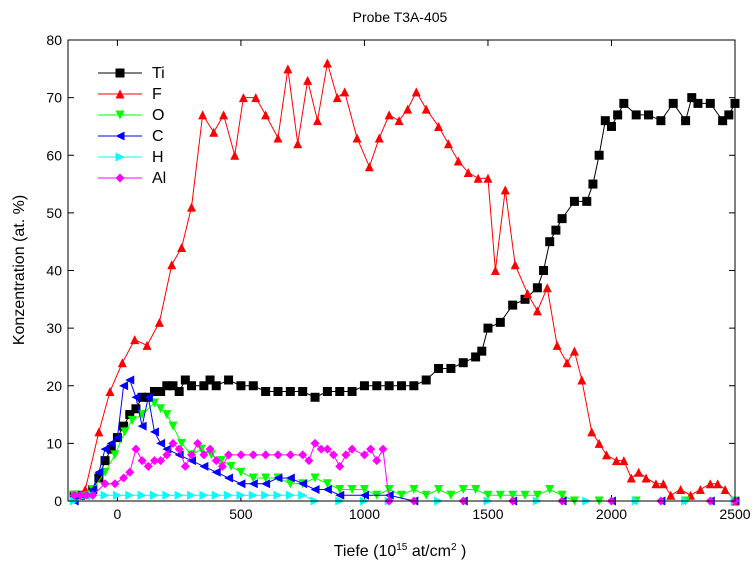 The height and width of the screenshot is (570, 756). What do you see at coordinates (400, 17) in the screenshot?
I see `chart-title: Probe T3A-405` at bounding box center [400, 17].